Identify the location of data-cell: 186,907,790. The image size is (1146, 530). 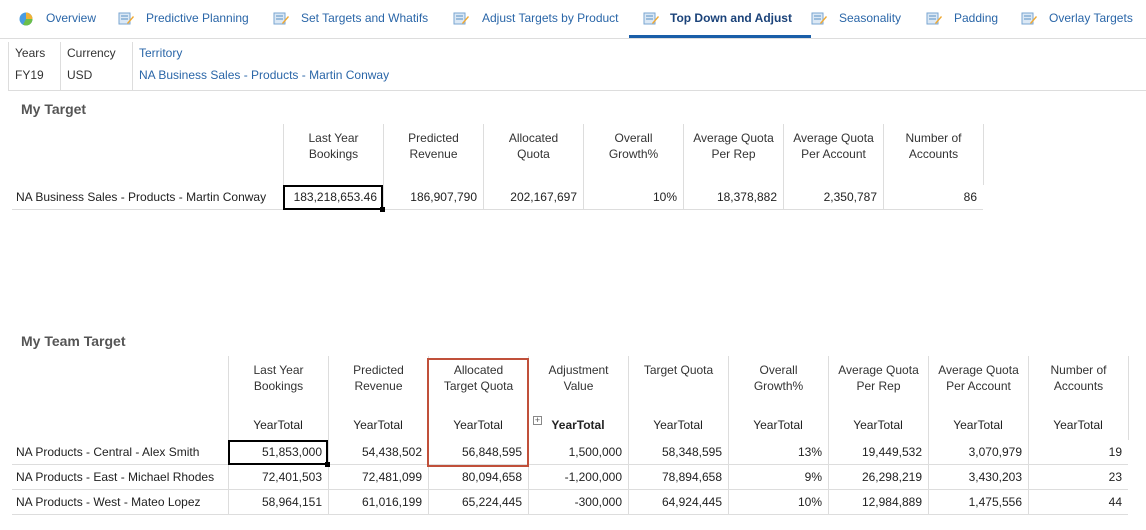
(433, 197).